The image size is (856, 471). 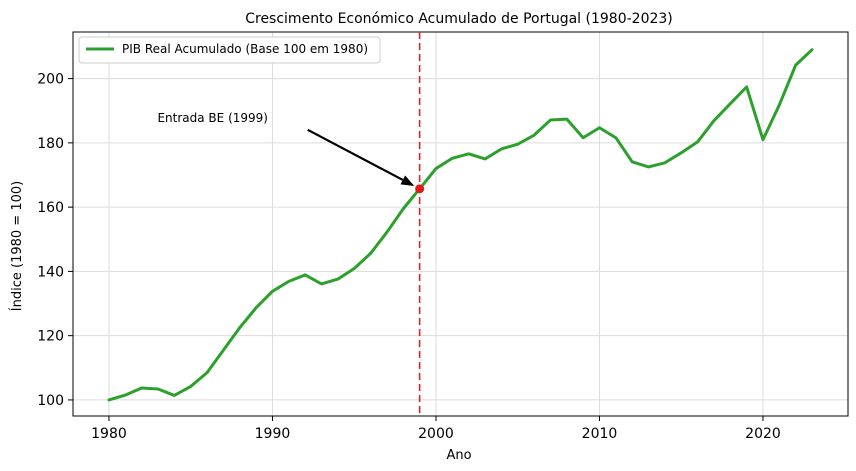 I want to click on x-tick-label: 1980, so click(x=109, y=434).